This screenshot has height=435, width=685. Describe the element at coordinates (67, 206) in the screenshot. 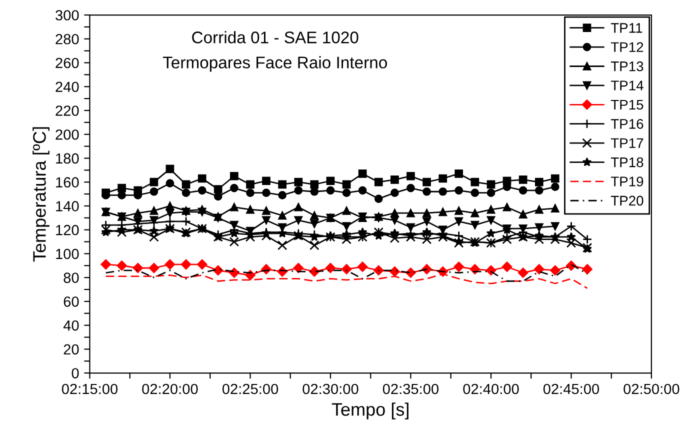

I see `y-tick-label: 140` at that location.